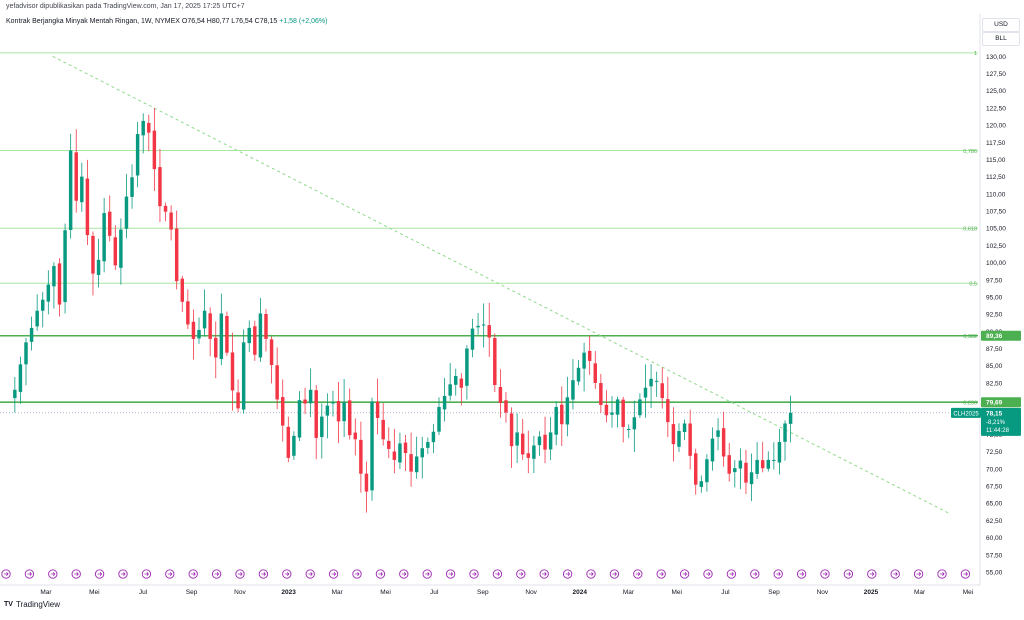 Image resolution: width=1024 pixels, height=620 pixels. Describe the element at coordinates (994, 487) in the screenshot. I see `y-tick-label: 67,50` at that location.